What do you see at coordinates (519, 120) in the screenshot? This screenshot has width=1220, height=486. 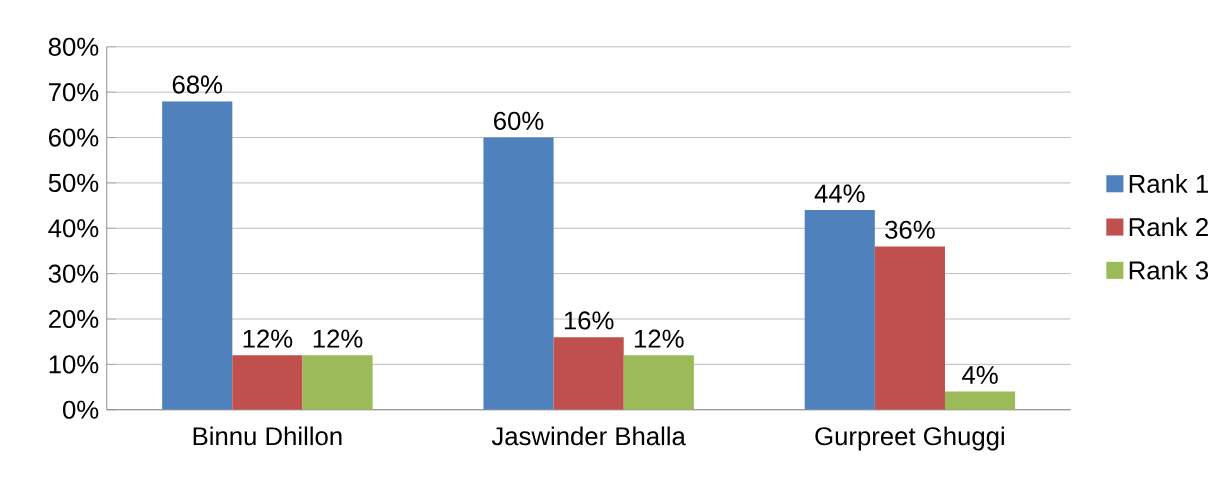 I see `data-label: 60%` at bounding box center [519, 120].